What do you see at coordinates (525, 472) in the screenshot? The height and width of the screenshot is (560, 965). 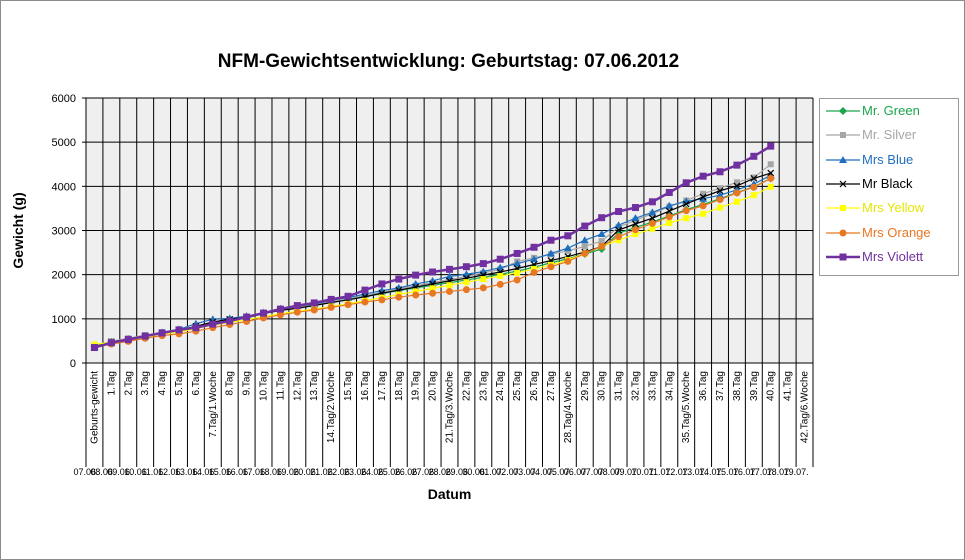 I see `date-label: 03.07.` at bounding box center [525, 472].